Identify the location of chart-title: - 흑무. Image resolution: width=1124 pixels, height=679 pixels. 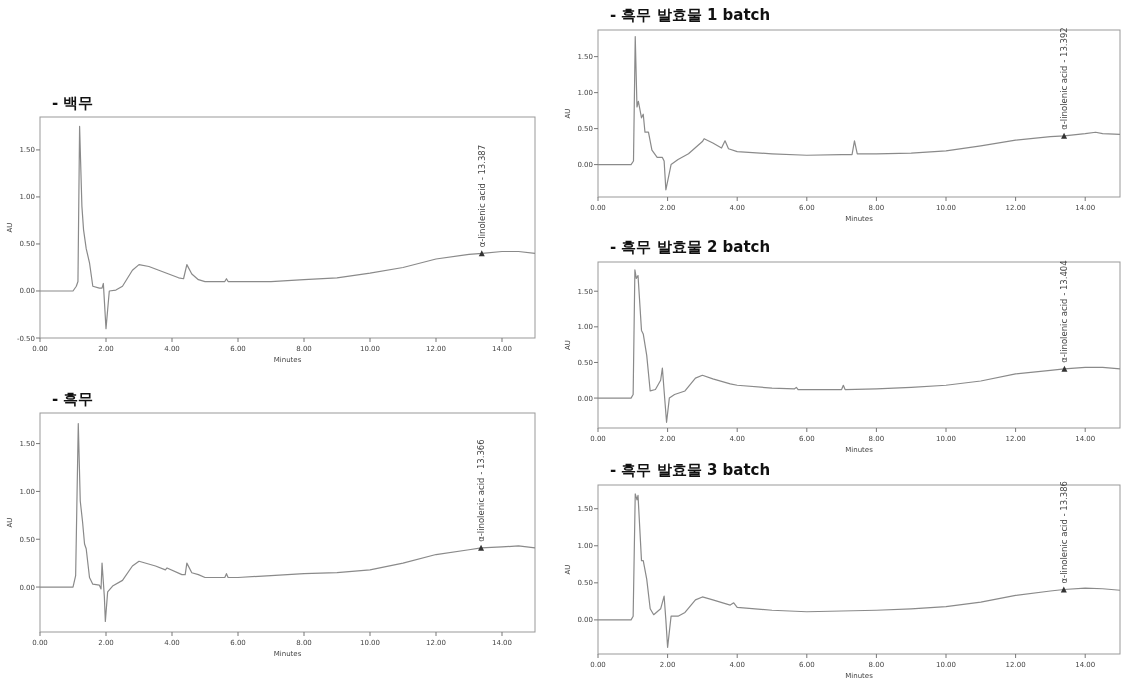
(73, 399).